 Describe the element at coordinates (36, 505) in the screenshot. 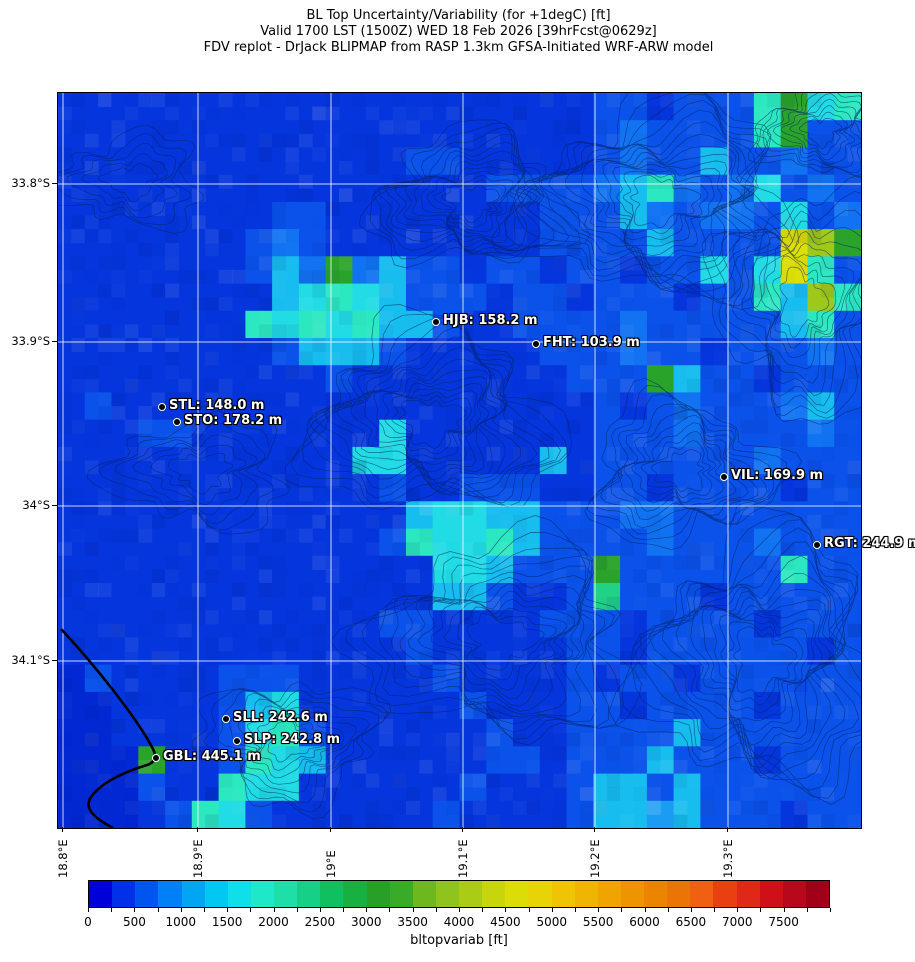

I see `lat-tick-label: 34°S` at that location.